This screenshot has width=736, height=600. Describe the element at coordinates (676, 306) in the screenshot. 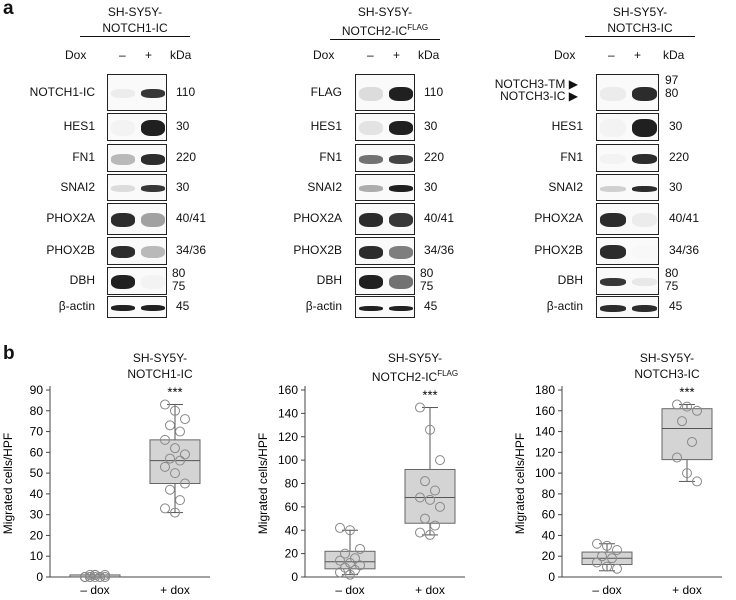

I see `kda-value: 45` at that location.